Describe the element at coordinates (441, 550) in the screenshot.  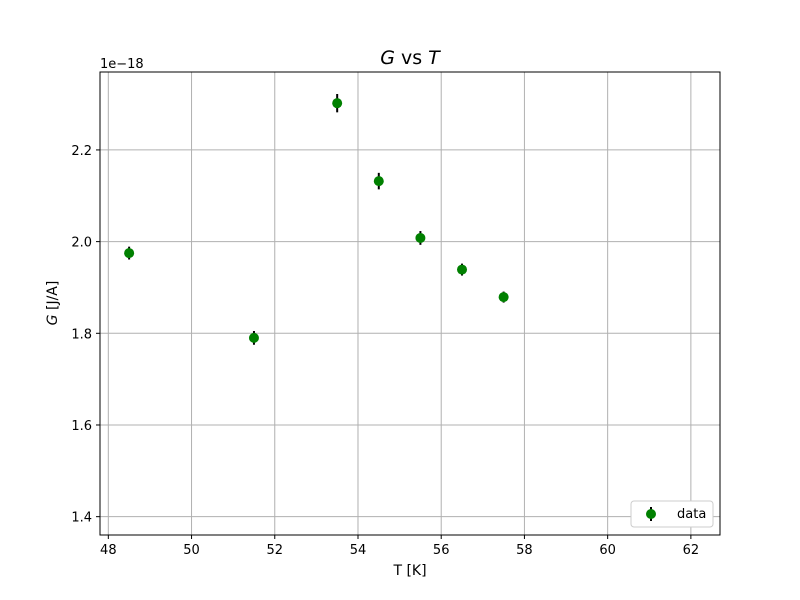
I see `x-tick-label: 56` at that location.